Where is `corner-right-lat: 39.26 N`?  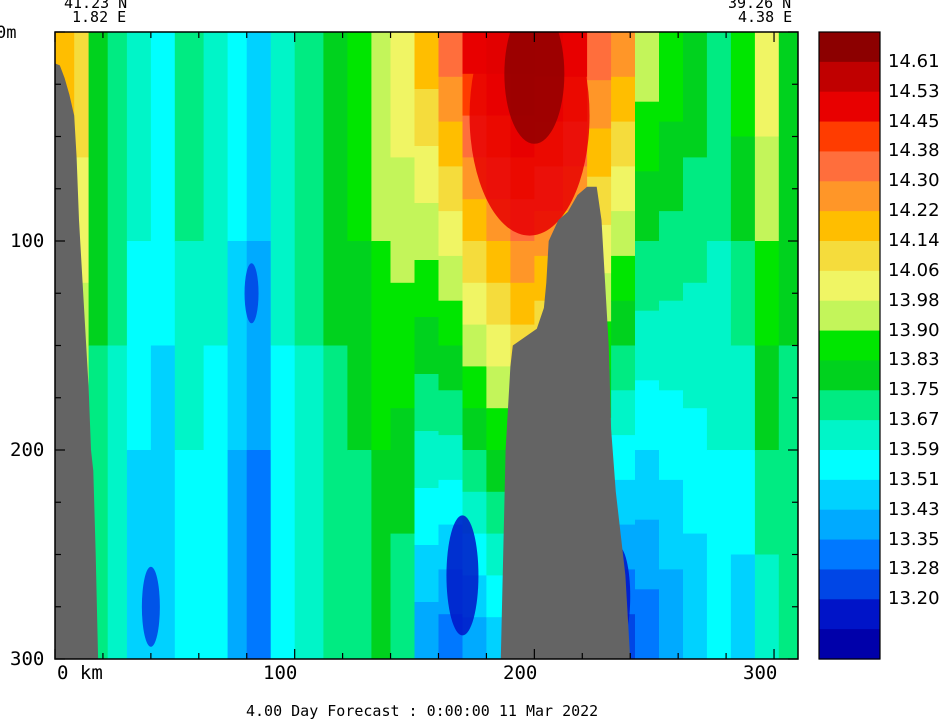
corner-right-lat: 39.26 N is located at coordinates (760, 6).